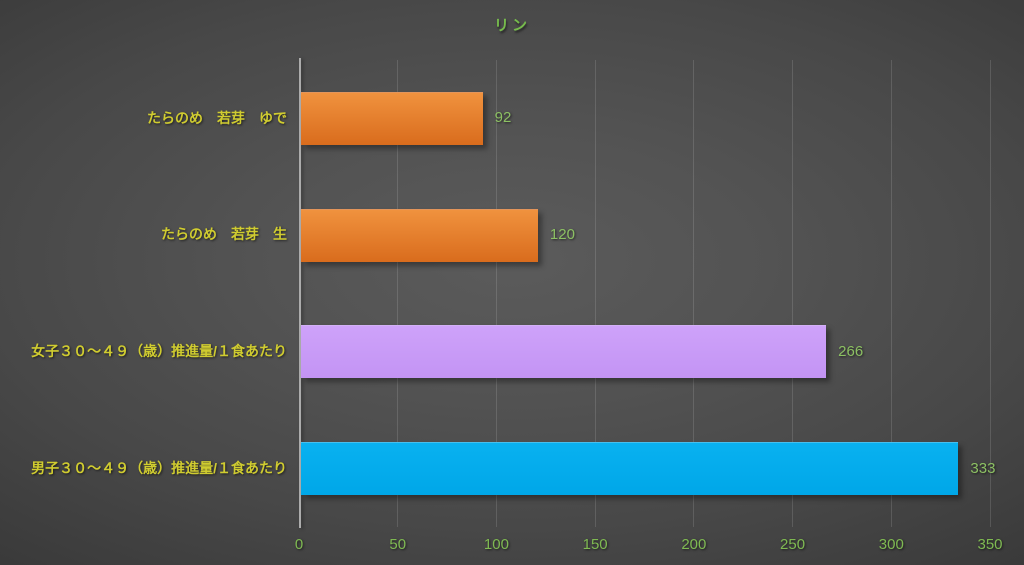  Describe the element at coordinates (224, 234) in the screenshot. I see `category-label: たらのめ 若芽 生` at that location.